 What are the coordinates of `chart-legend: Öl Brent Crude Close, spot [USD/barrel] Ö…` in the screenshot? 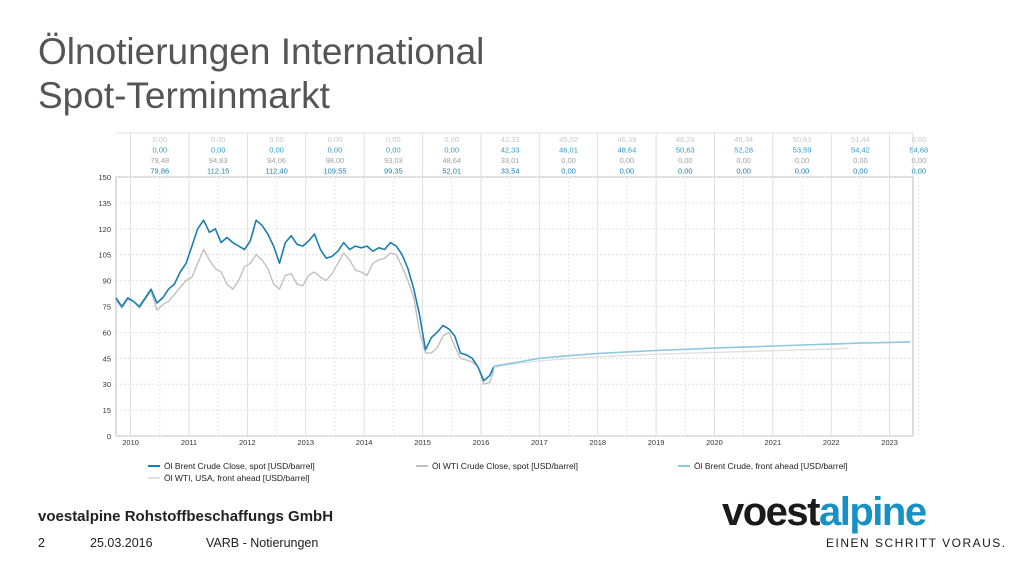 It's located at (498, 472).